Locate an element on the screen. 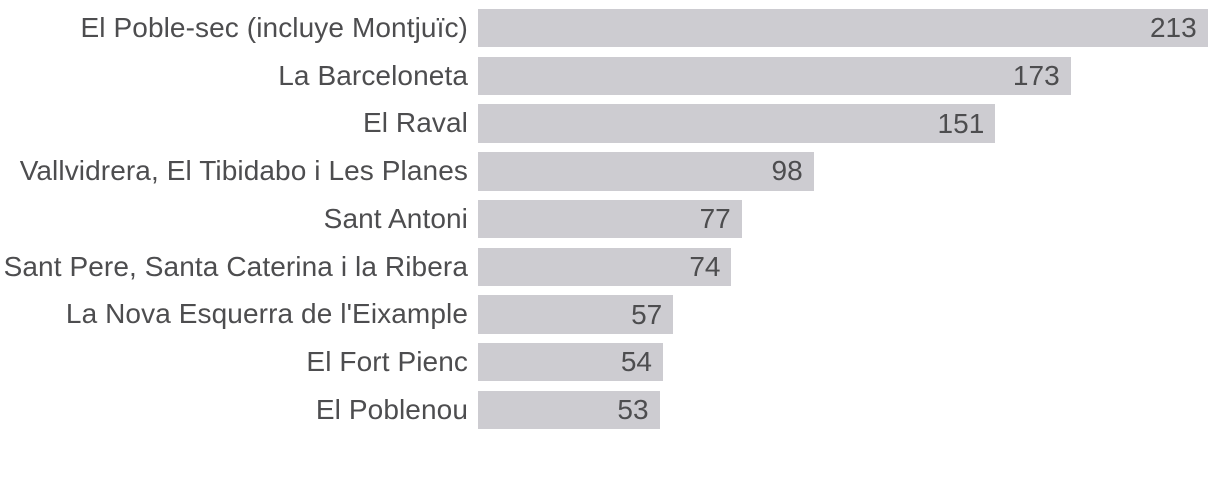  bar: 173 is located at coordinates (774, 76).